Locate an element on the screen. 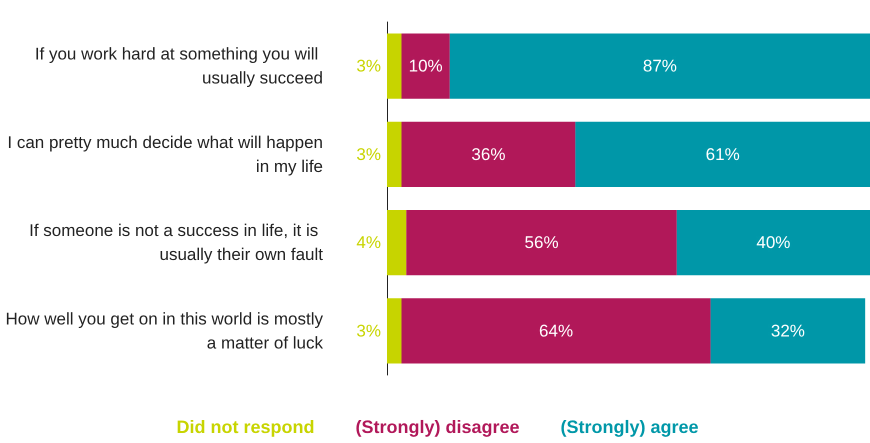 Image resolution: width=870 pixels, height=443 pixels. data-label: 36% is located at coordinates (488, 154).